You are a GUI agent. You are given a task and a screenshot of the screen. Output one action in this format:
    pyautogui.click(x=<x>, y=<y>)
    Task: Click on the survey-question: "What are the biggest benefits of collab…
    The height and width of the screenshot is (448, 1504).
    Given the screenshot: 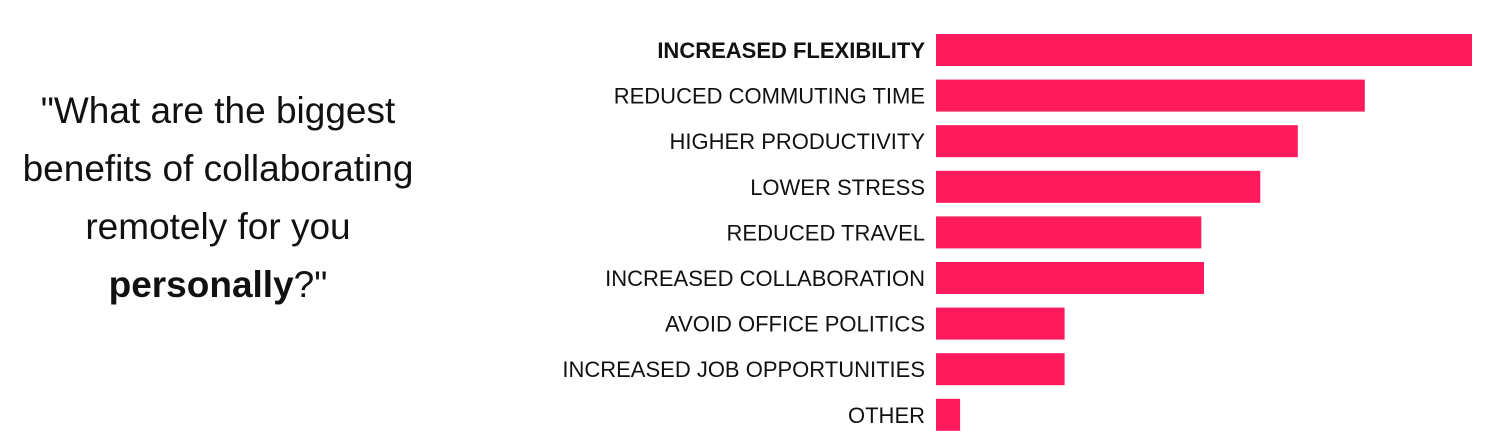 What is the action you would take?
    pyautogui.click(x=218, y=198)
    